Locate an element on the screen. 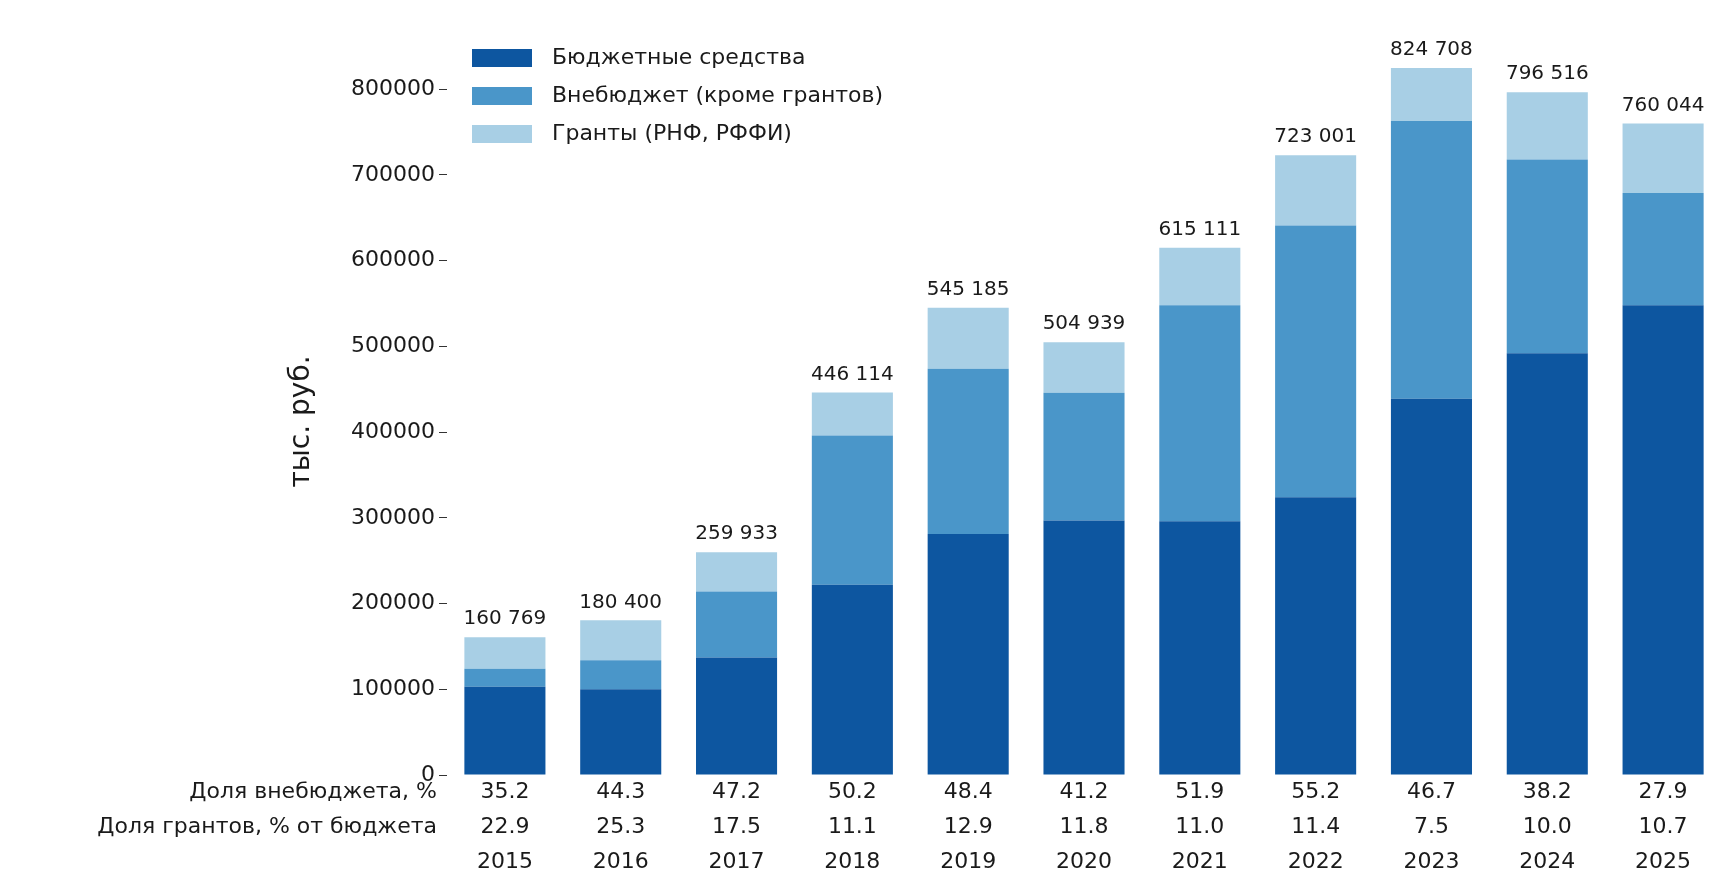  y-tick-label: 300000 is located at coordinates (393, 516).